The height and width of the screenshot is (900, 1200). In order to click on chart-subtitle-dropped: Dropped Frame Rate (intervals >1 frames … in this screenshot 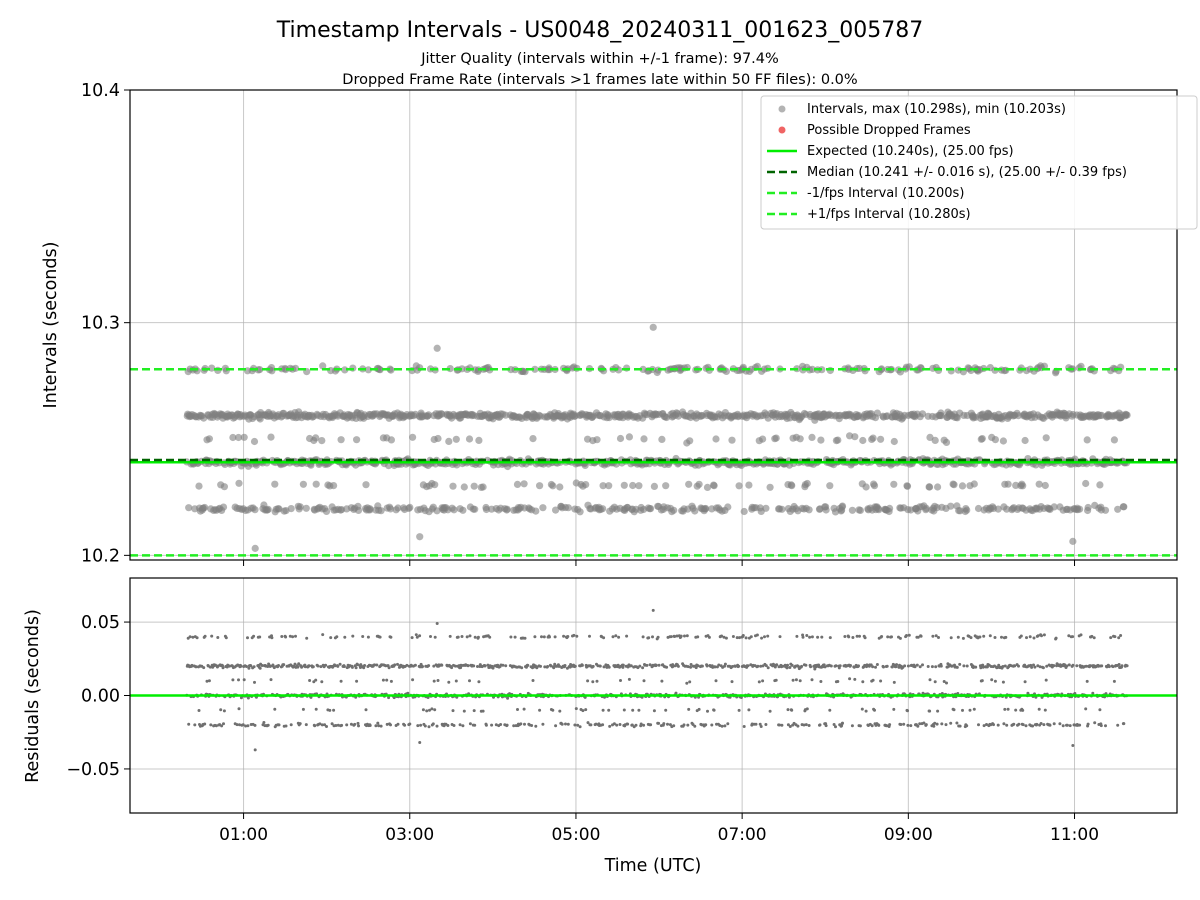, I will do `click(599, 80)`.